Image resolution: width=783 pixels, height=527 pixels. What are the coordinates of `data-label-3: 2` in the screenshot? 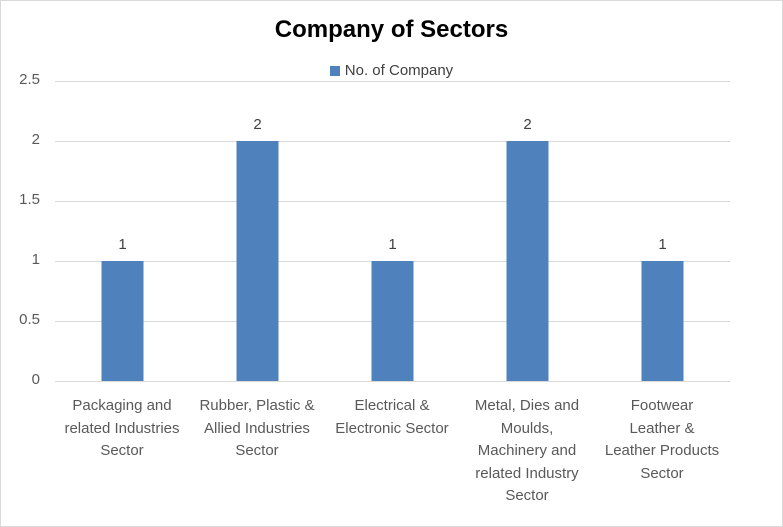 It's located at (527, 124).